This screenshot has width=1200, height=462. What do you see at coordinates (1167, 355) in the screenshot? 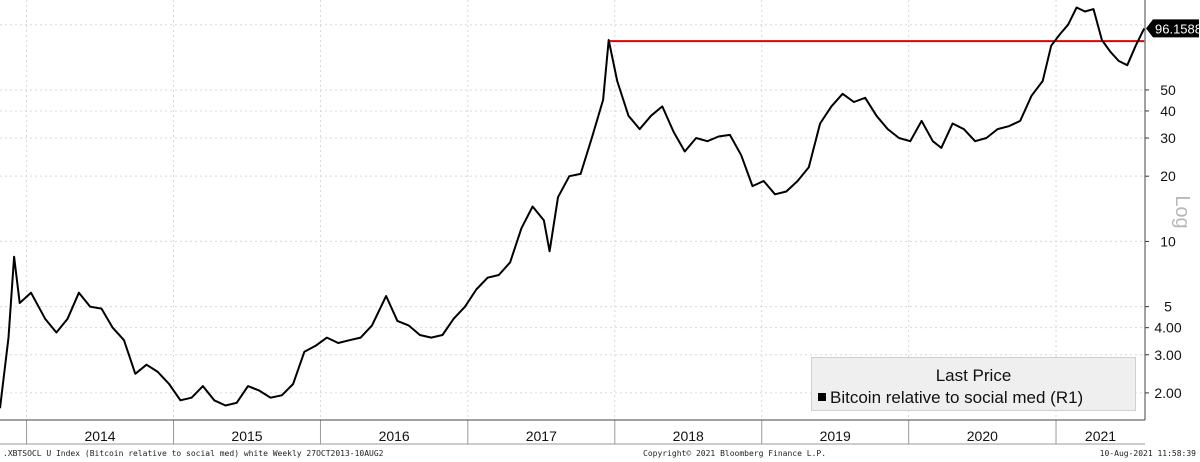
I see `y-tick-label: 3.00` at bounding box center [1167, 355].